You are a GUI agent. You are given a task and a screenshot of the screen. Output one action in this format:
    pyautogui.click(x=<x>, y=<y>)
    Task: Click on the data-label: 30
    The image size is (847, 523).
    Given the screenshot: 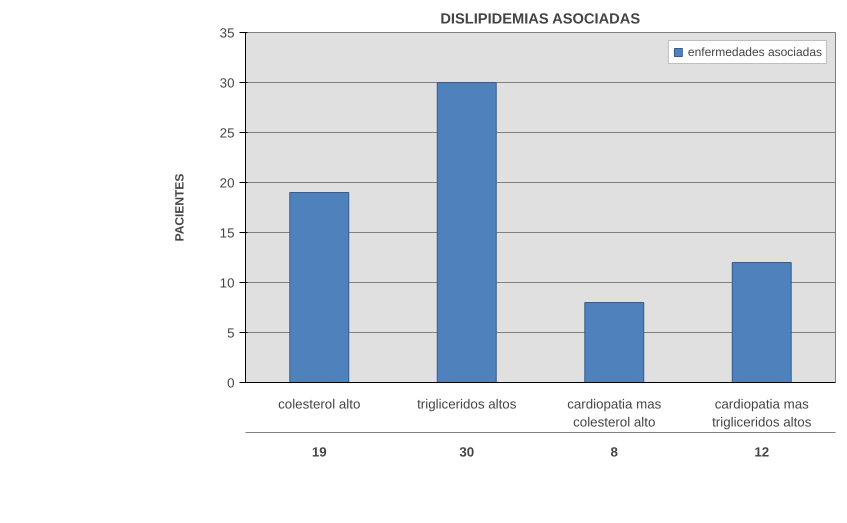 What is the action you would take?
    pyautogui.click(x=466, y=452)
    